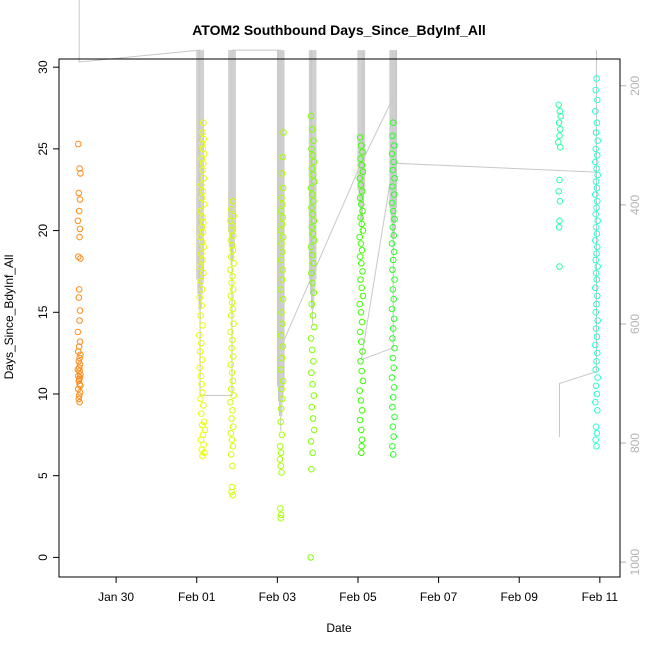 Image resolution: width=650 pixels, height=650 pixels. I want to click on y-tick-label: 25, so click(43, 149).